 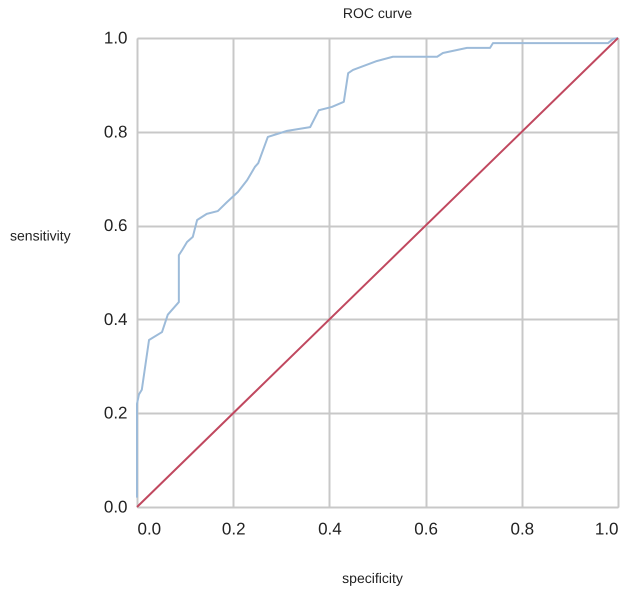 I want to click on y-tick-label: 0.6, so click(x=116, y=226).